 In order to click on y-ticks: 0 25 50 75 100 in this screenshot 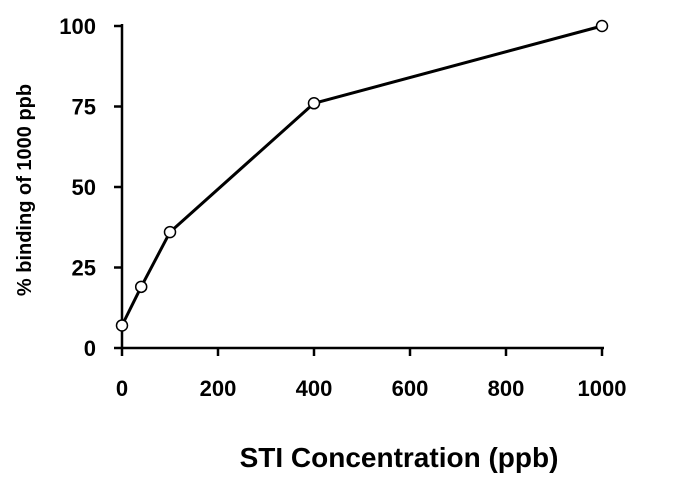, I will do `click(90, 187)`.